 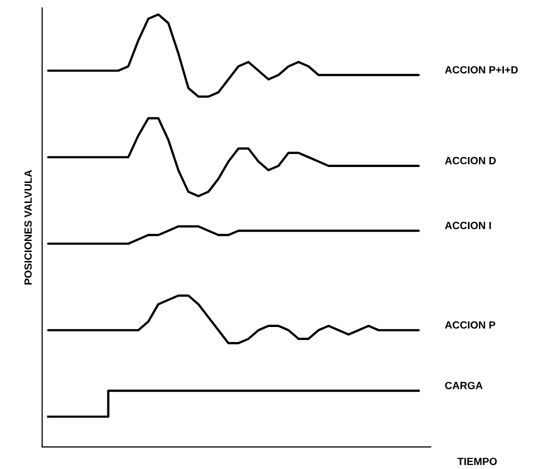 What do you see at coordinates (481, 70) in the screenshot?
I see `text: ACCION P+I+D` at bounding box center [481, 70].